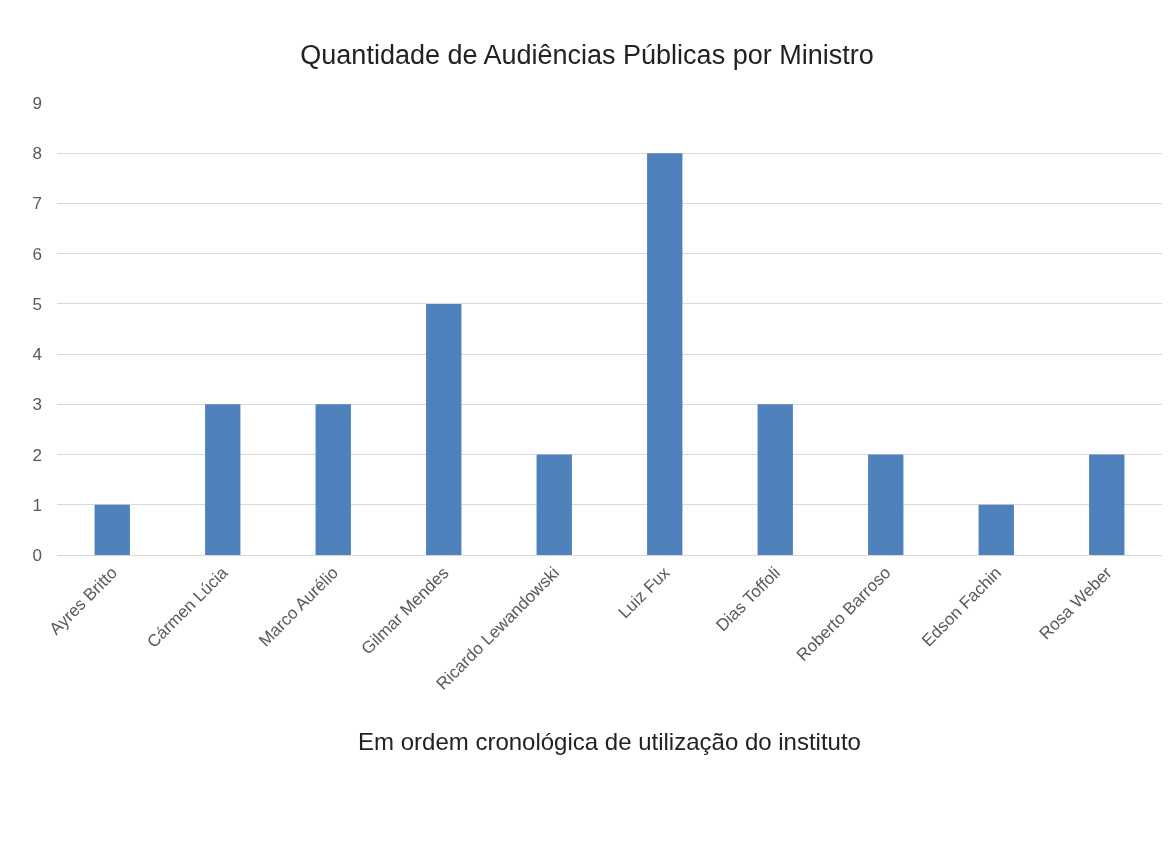 The height and width of the screenshot is (842, 1174). I want to click on y-tick-label: 6, so click(37, 254).